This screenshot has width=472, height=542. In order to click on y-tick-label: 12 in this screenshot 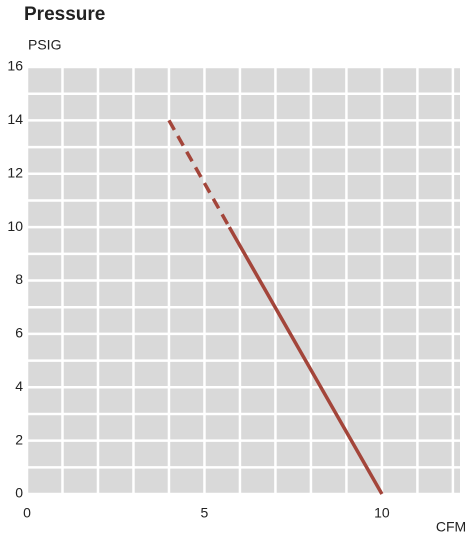, I will do `click(15, 172)`.